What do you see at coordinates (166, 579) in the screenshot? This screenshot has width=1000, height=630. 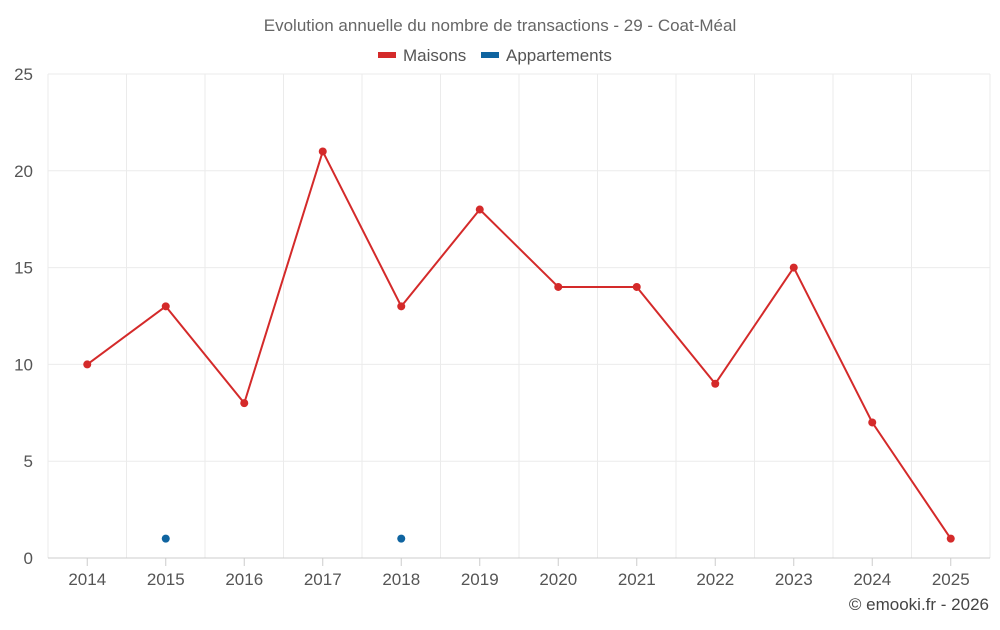 I see `x-tick-label: 2015` at bounding box center [166, 579].